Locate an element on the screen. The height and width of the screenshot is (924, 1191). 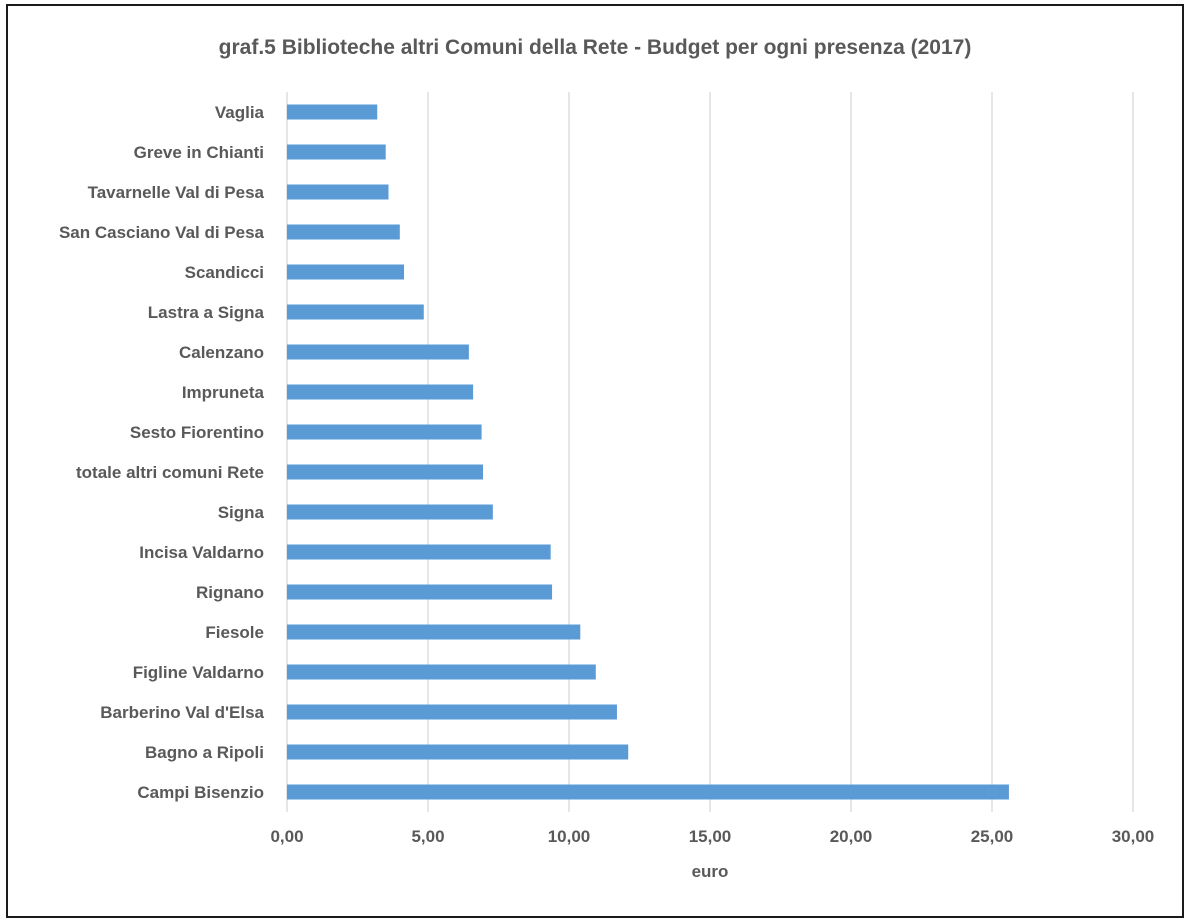
category-label: Vaglia is located at coordinates (240, 112).